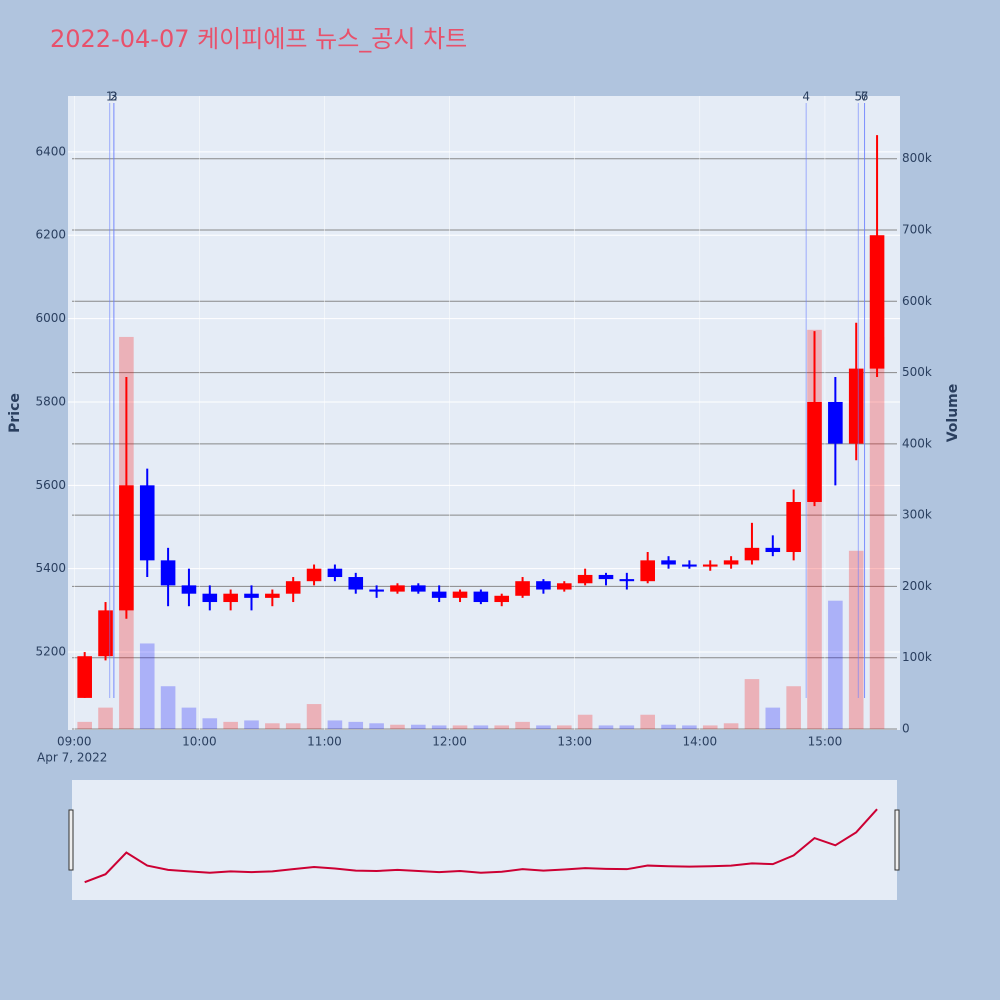  What do you see at coordinates (917, 301) in the screenshot?
I see `y2-tick-label: 600k` at bounding box center [917, 301].